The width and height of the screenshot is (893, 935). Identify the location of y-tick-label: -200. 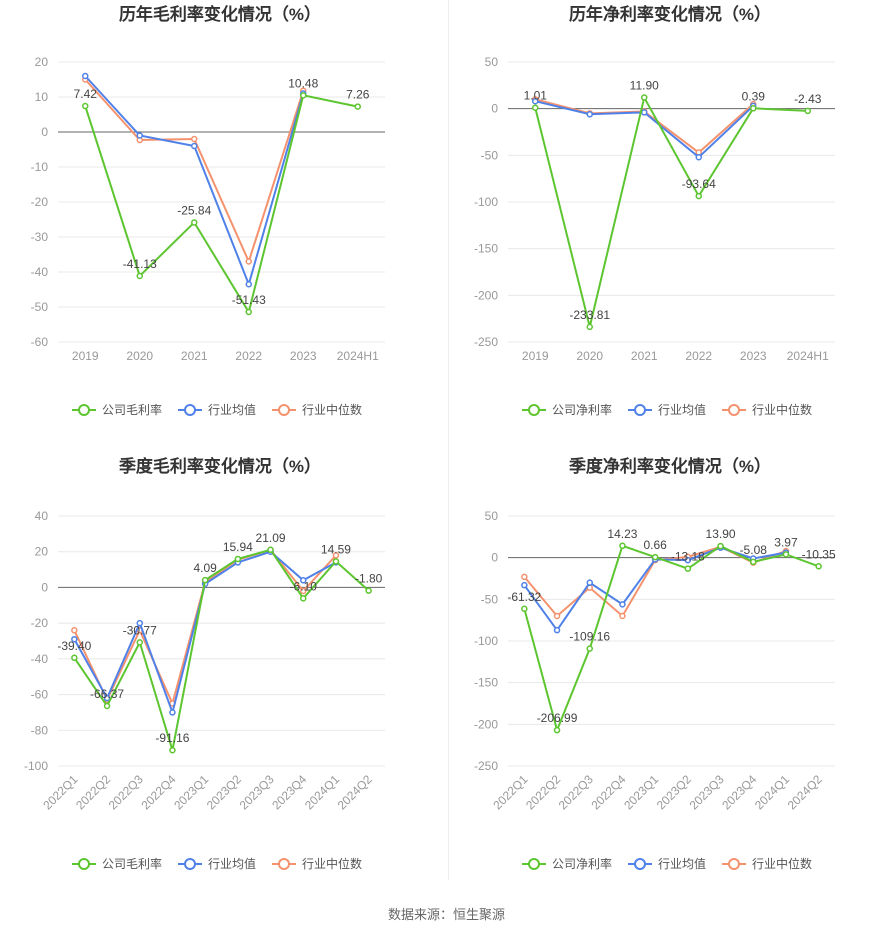
(486, 295).